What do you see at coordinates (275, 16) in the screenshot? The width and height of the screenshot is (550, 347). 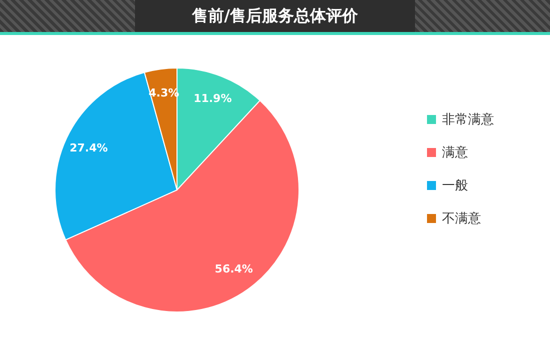 I see `chart-title: 售前/售后服务总体评价` at bounding box center [275, 16].